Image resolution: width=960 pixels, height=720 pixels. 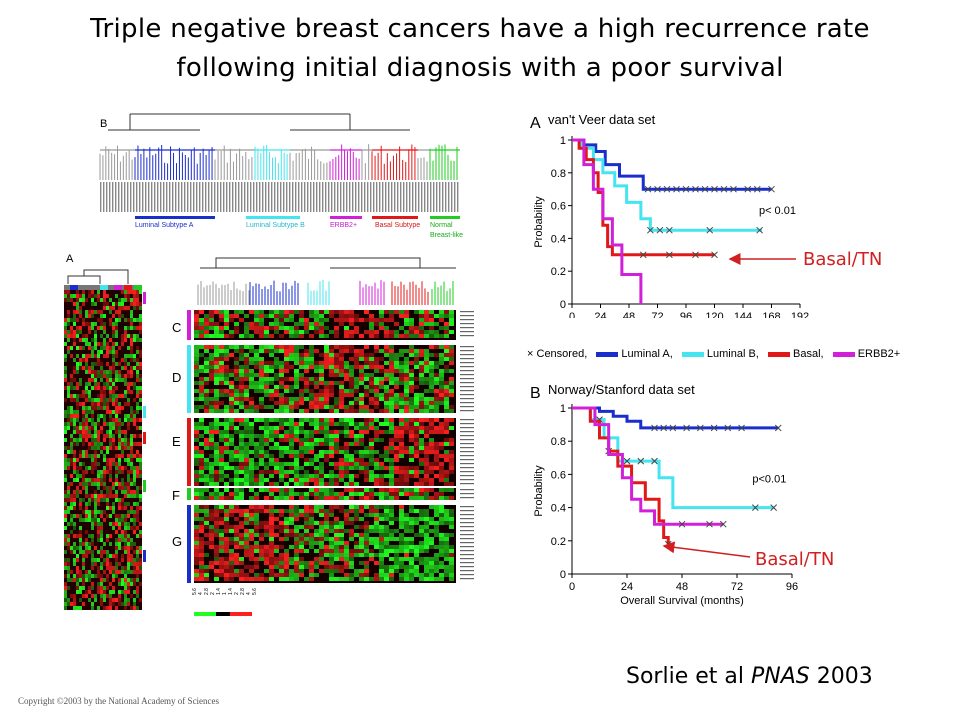 What do you see at coordinates (144, 298) in the screenshot?
I see `heatmap-side-mark` at bounding box center [144, 298].